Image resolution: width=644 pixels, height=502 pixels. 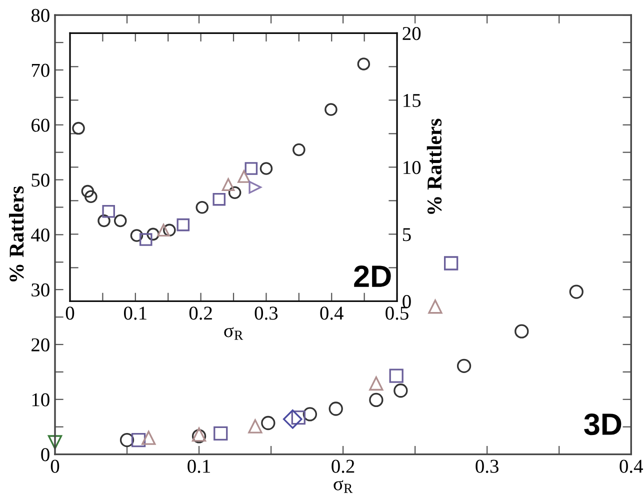 I want to click on y-tick-label: 80, so click(x=40, y=15).